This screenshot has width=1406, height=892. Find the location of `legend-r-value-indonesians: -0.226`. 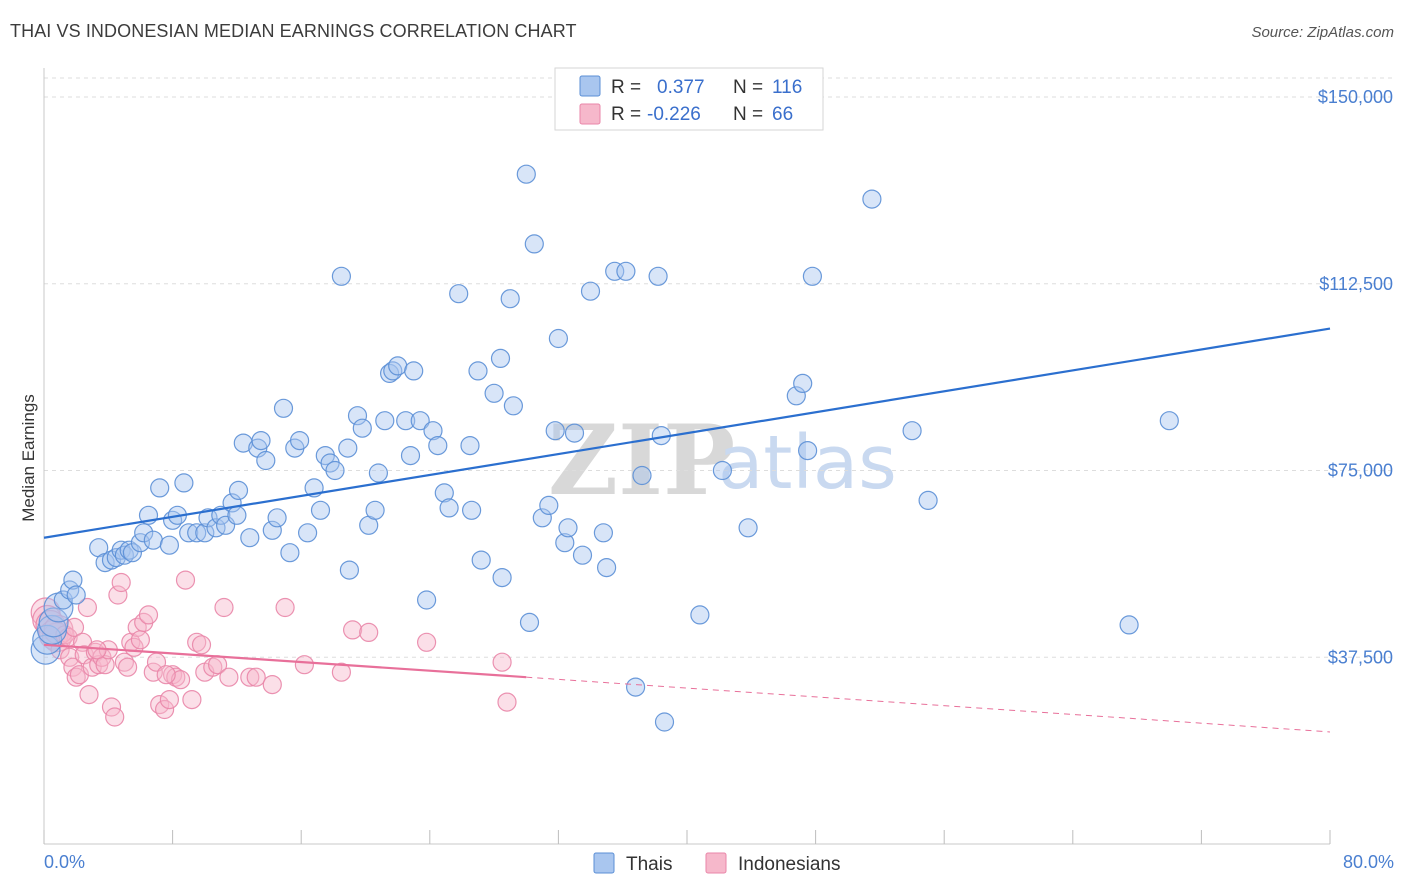

legend-r-value-indonesians: -0.226 is located at coordinates (674, 114).